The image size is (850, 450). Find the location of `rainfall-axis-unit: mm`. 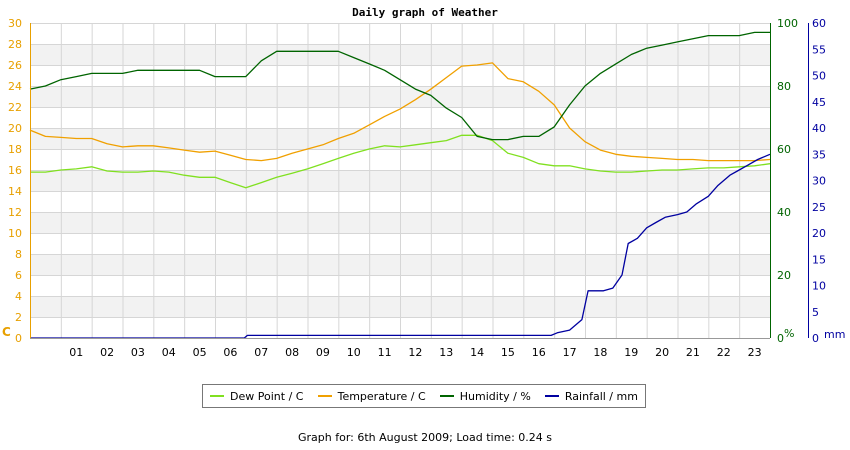

rainfall-axis-unit: mm is located at coordinates (834, 334).